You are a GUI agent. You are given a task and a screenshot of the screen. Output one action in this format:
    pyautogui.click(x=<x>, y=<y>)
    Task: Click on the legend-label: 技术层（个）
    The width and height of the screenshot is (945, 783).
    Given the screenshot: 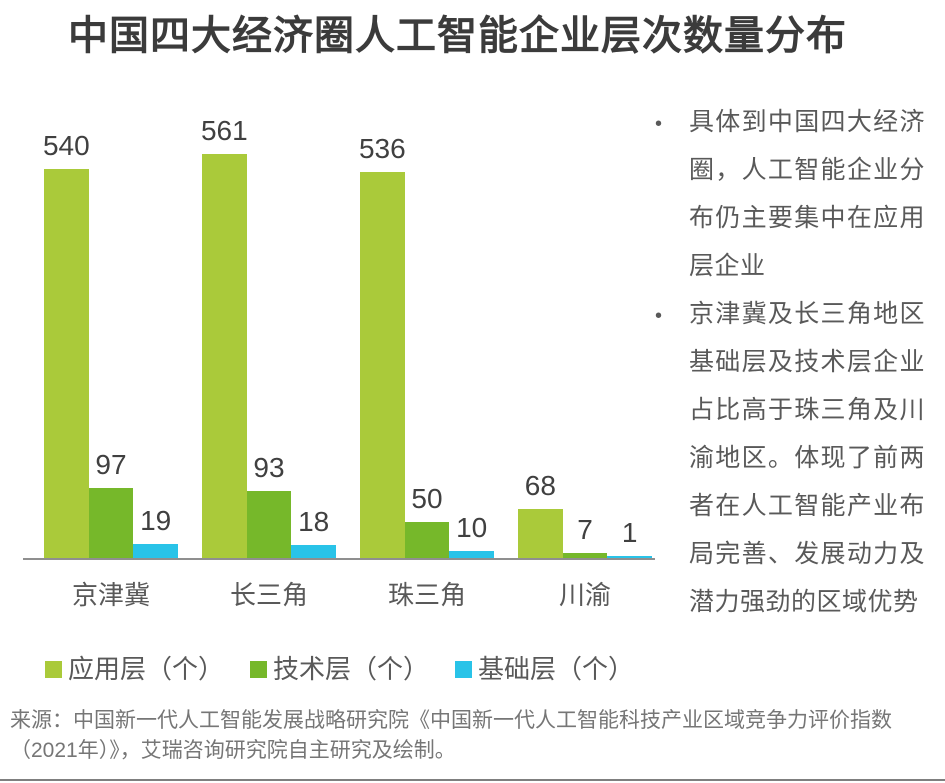 What is the action you would take?
    pyautogui.click(x=351, y=669)
    